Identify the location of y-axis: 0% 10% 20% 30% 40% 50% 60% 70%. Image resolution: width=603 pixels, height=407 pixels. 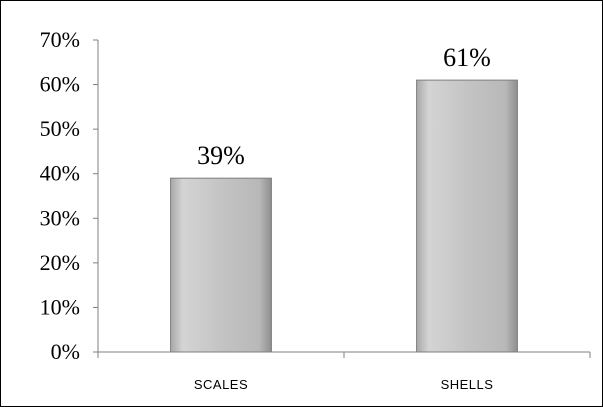
(69, 195).